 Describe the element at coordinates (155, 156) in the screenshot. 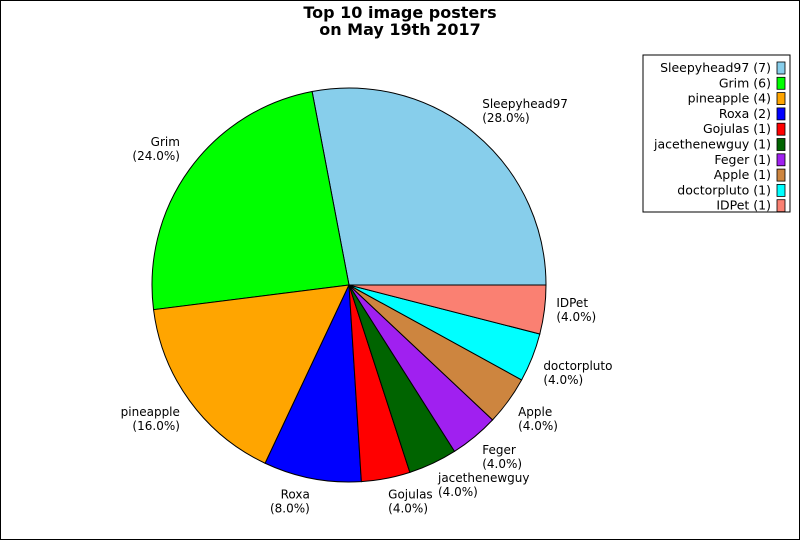

I see `slice-percent-grim: (24.0%)` at that location.